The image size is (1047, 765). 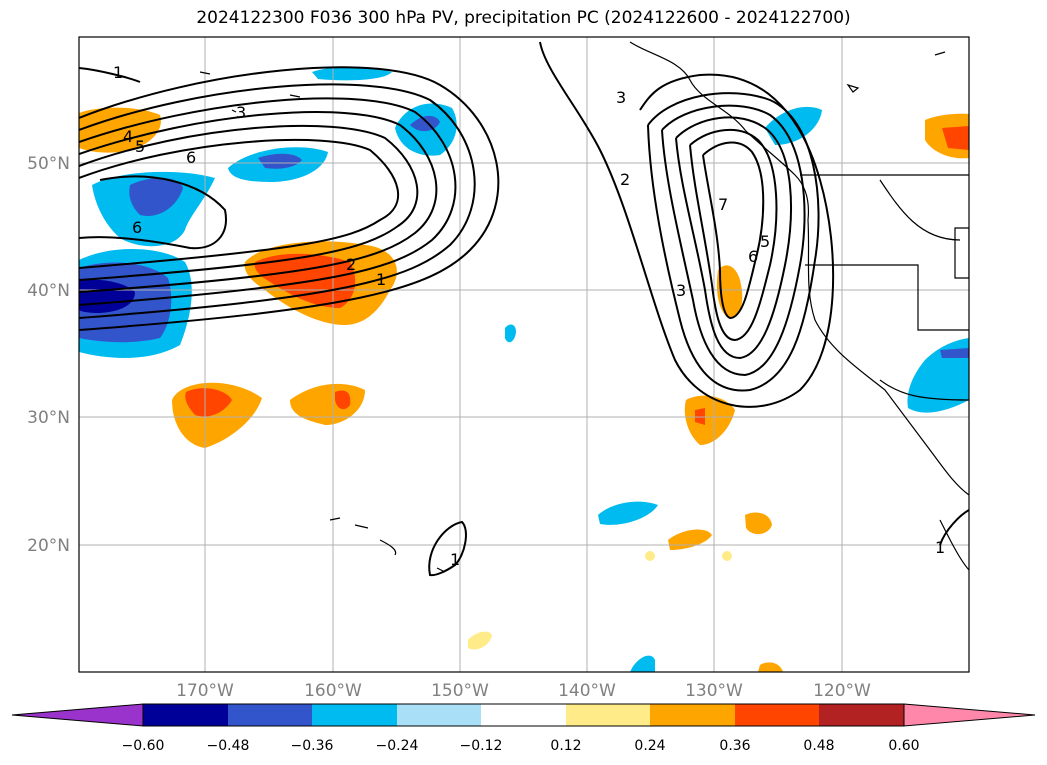 I want to click on colorbar-tick-label: 0.60, so click(x=903, y=746).